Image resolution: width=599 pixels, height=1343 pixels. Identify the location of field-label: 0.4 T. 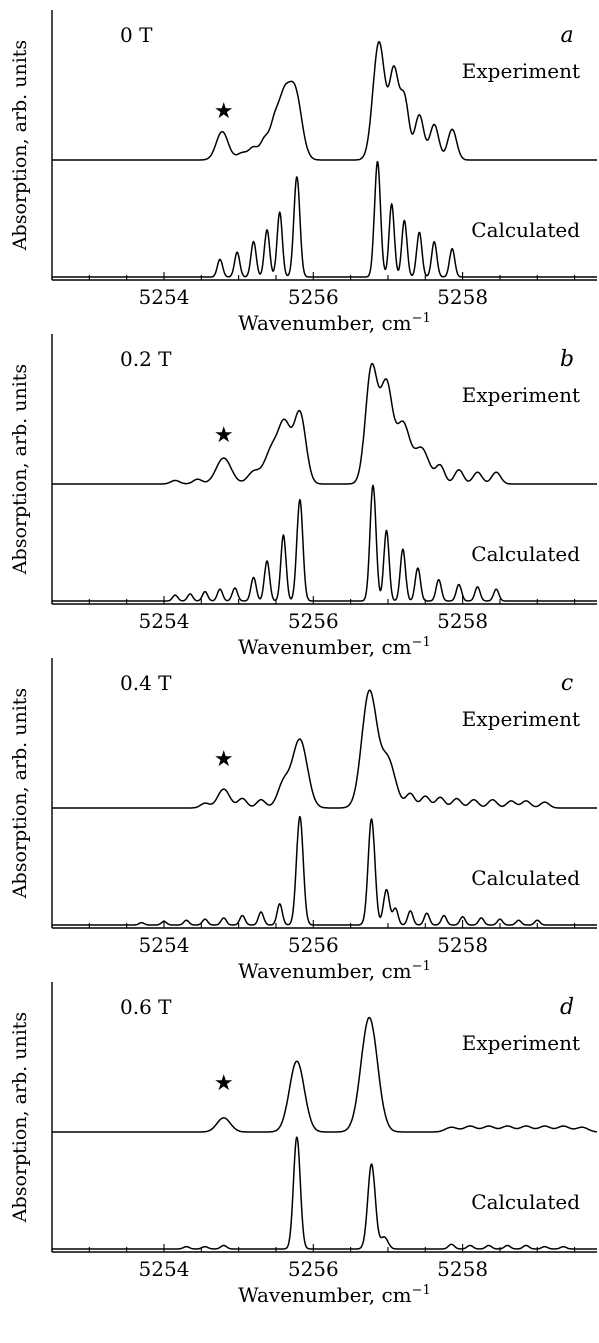
(146, 683).